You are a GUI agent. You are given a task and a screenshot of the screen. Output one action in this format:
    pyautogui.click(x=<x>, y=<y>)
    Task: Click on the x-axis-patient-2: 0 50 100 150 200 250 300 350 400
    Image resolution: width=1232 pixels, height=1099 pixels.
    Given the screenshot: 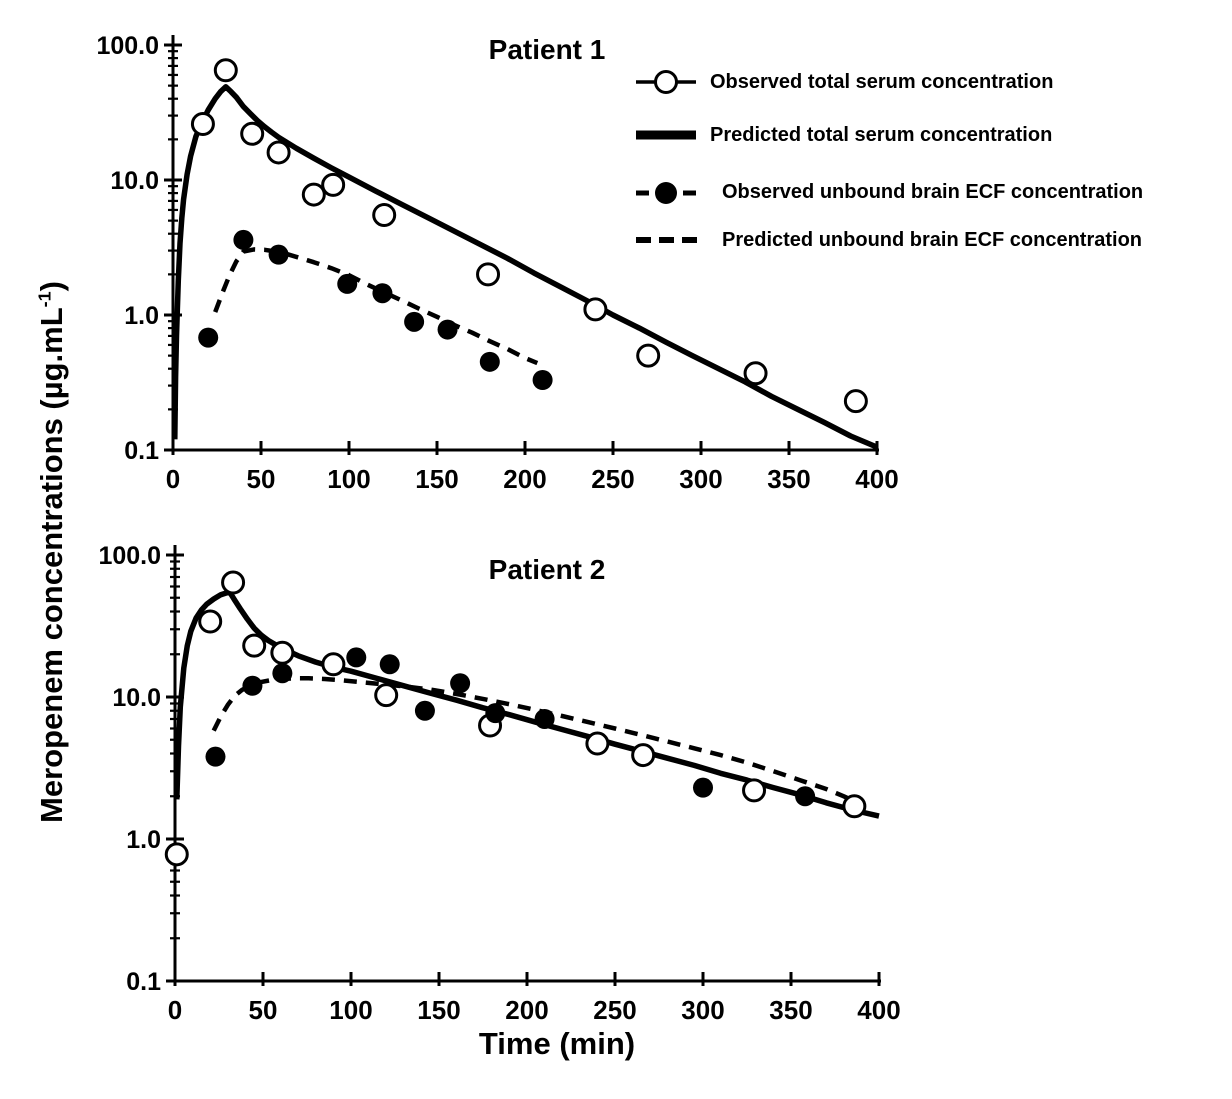 What is the action you would take?
    pyautogui.click(x=534, y=998)
    